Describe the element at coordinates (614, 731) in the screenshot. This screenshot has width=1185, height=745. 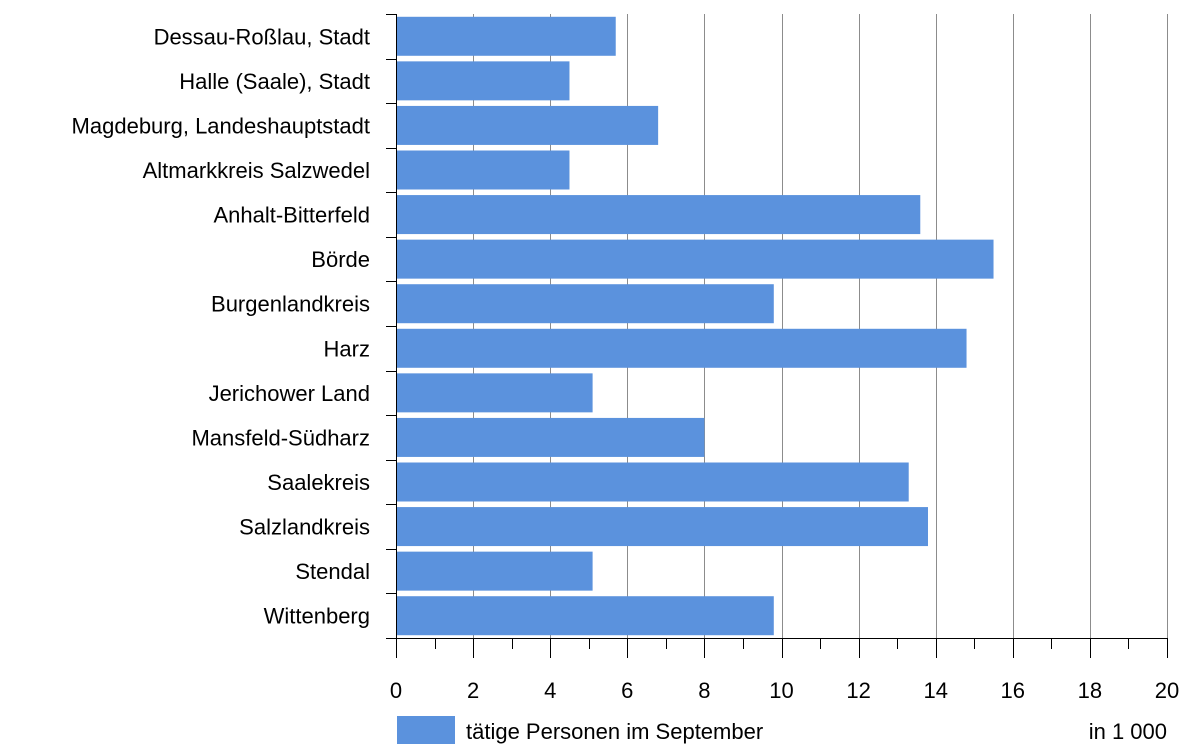
I see `legend-label: tätige Personen im September` at that location.